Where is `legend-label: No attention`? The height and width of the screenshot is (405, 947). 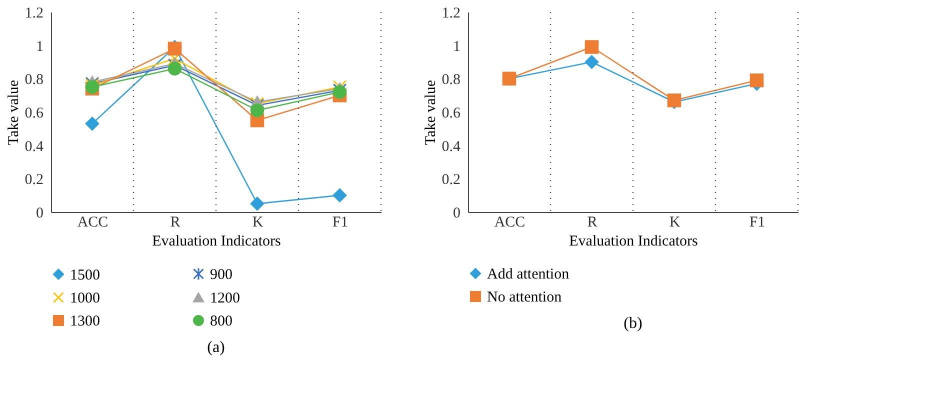
legend-label: No attention is located at coordinates (524, 298).